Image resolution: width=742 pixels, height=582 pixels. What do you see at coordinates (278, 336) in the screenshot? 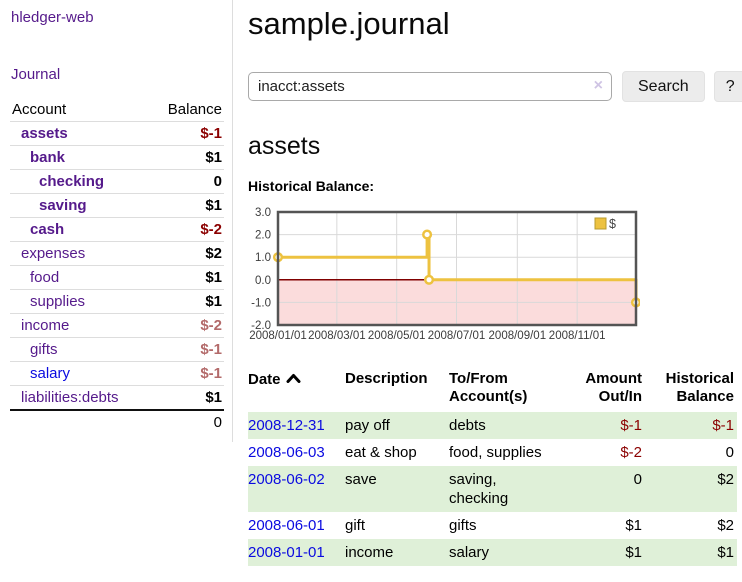
I see `svg-text: 2008/01/01` at bounding box center [278, 336].